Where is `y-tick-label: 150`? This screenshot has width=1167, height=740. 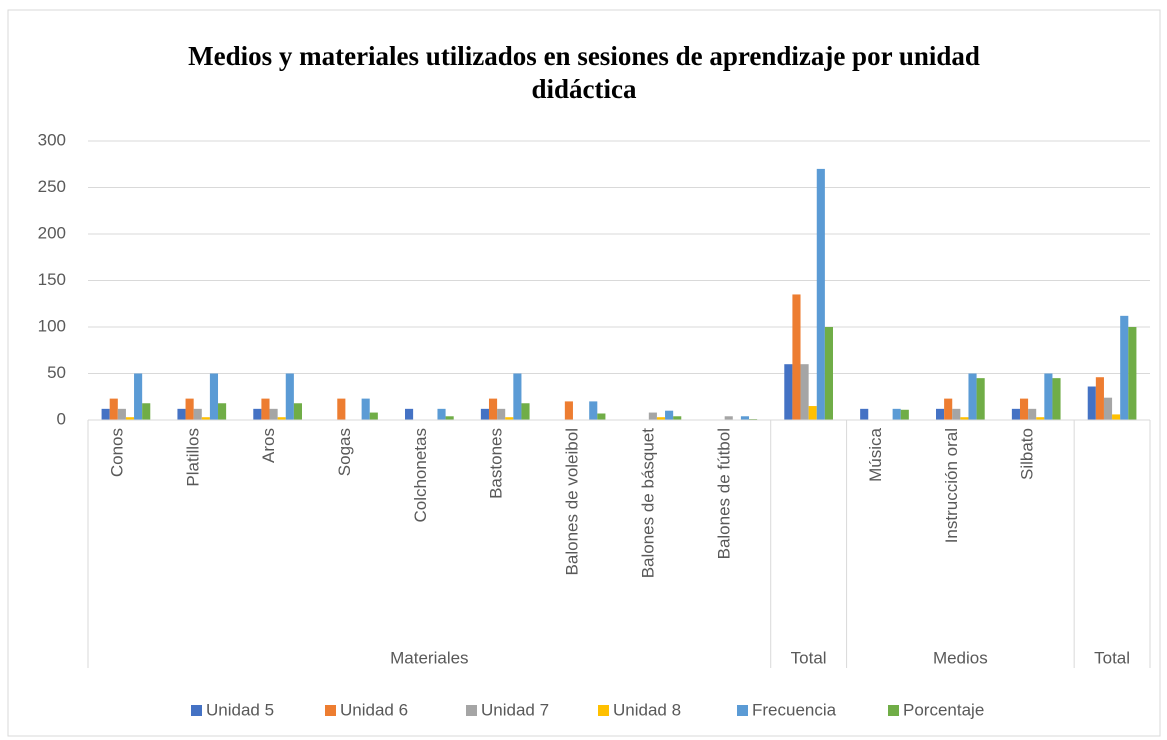
y-tick-label: 150 is located at coordinates (52, 279).